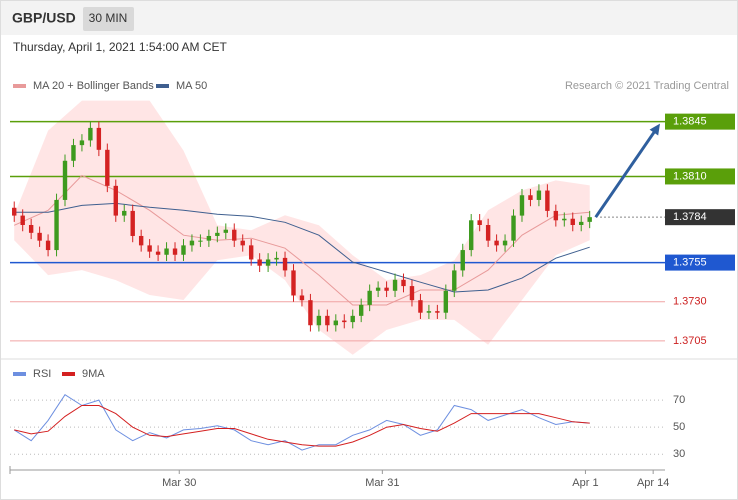 This screenshot has width=738, height=500. What do you see at coordinates (647, 86) in the screenshot?
I see `attribution: Research © 2021 Trading Central` at bounding box center [647, 86].